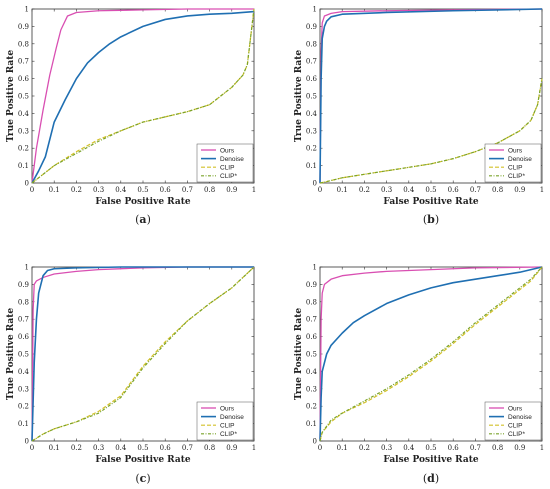  I want to click on panel-caption: (a), so click(143, 219).